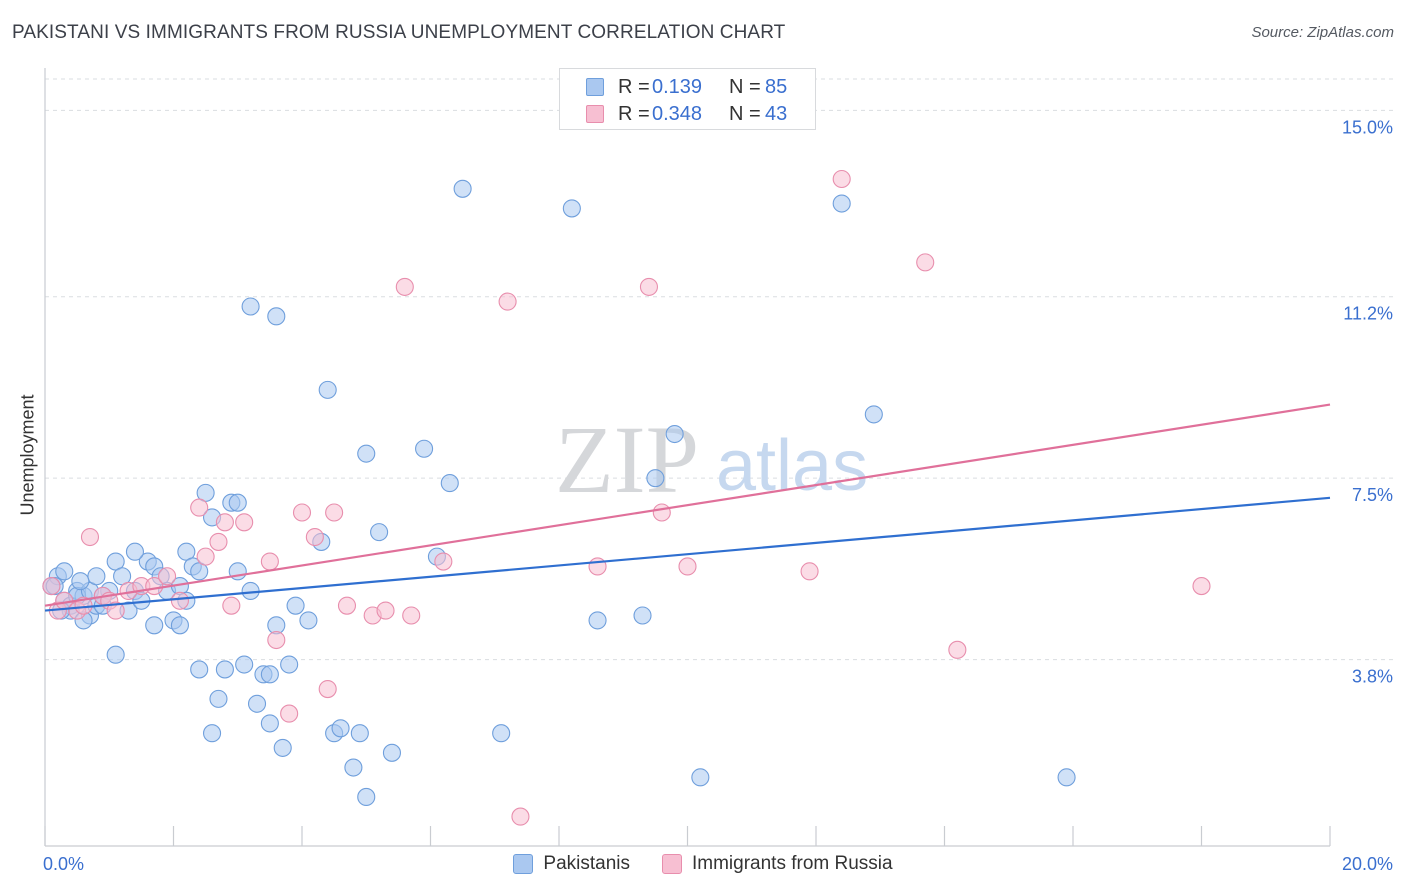 Image resolution: width=1406 pixels, height=892 pixels. I want to click on y-tick-label: 3.8%, so click(1372, 677).